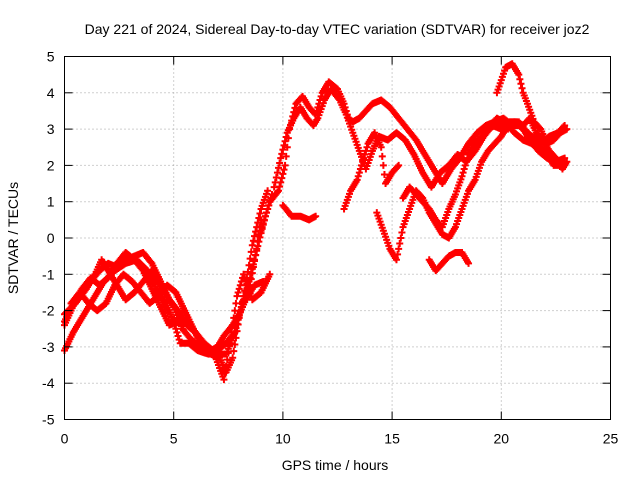 The width and height of the screenshot is (640, 480). What do you see at coordinates (48, 311) in the screenshot?
I see `y-tick-label: -2` at bounding box center [48, 311].